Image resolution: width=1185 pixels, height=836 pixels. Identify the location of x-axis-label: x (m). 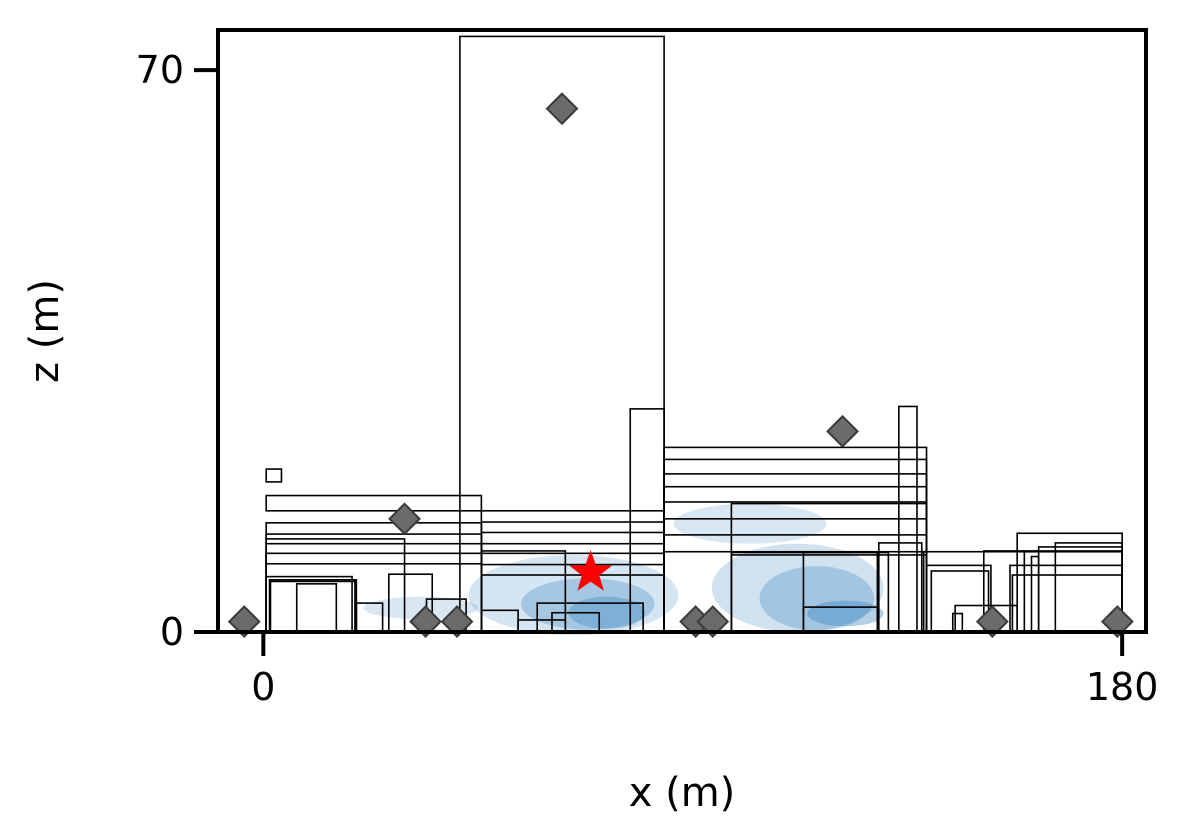
(682, 793).